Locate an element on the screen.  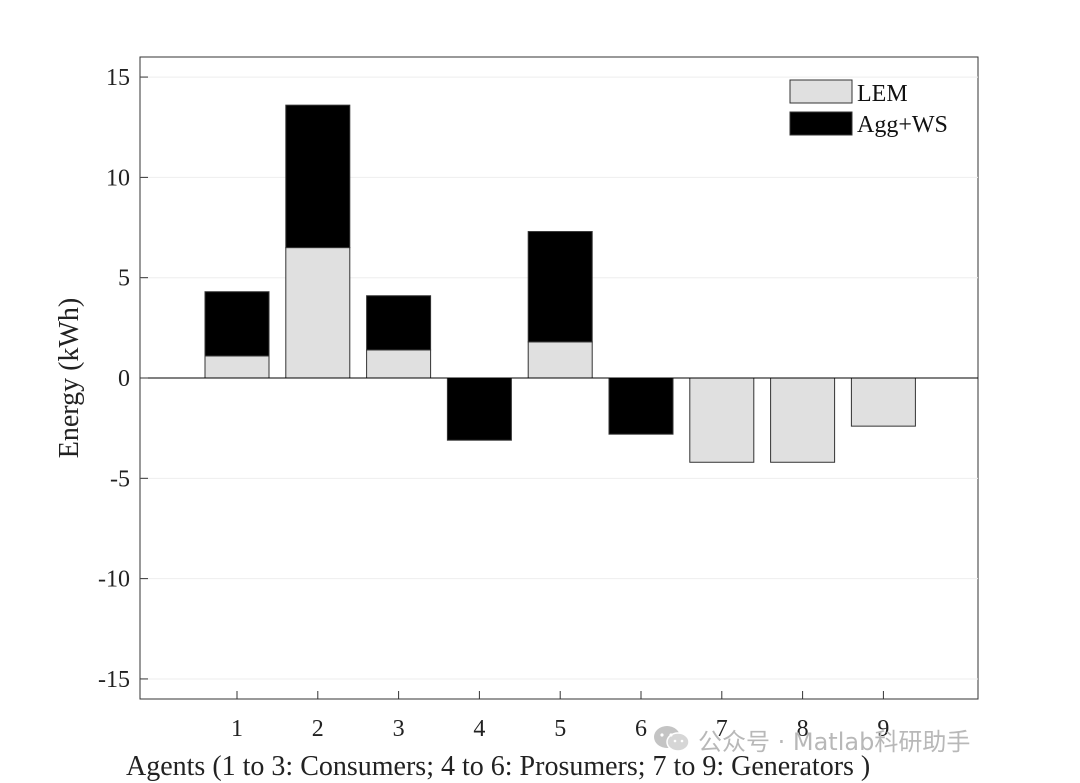
y-tick-label: 10 is located at coordinates (118, 178).